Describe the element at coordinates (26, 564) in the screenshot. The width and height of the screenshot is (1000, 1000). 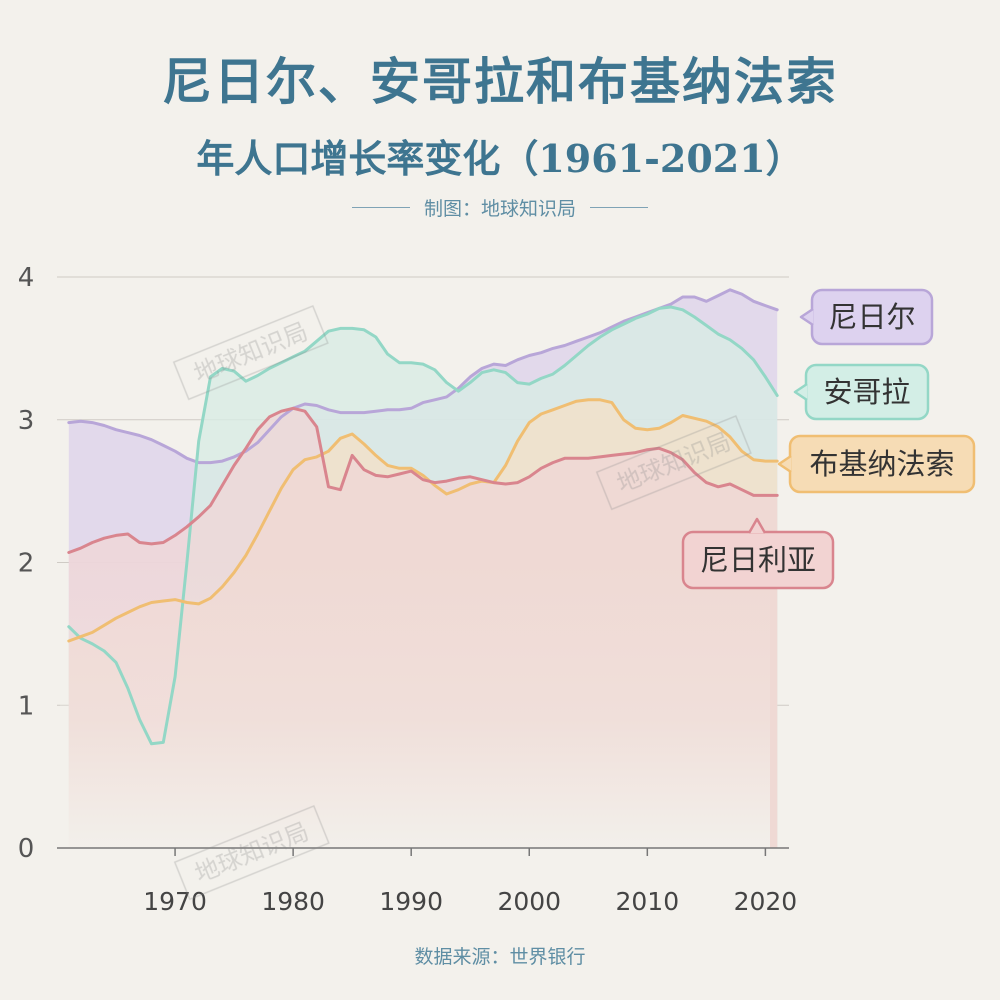
I see `y-tick-label-2: 2` at that location.